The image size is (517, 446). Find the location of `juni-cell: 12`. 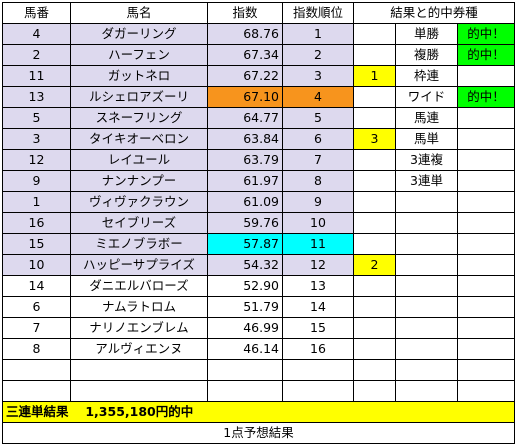

juni-cell: 12 is located at coordinates (318, 265).